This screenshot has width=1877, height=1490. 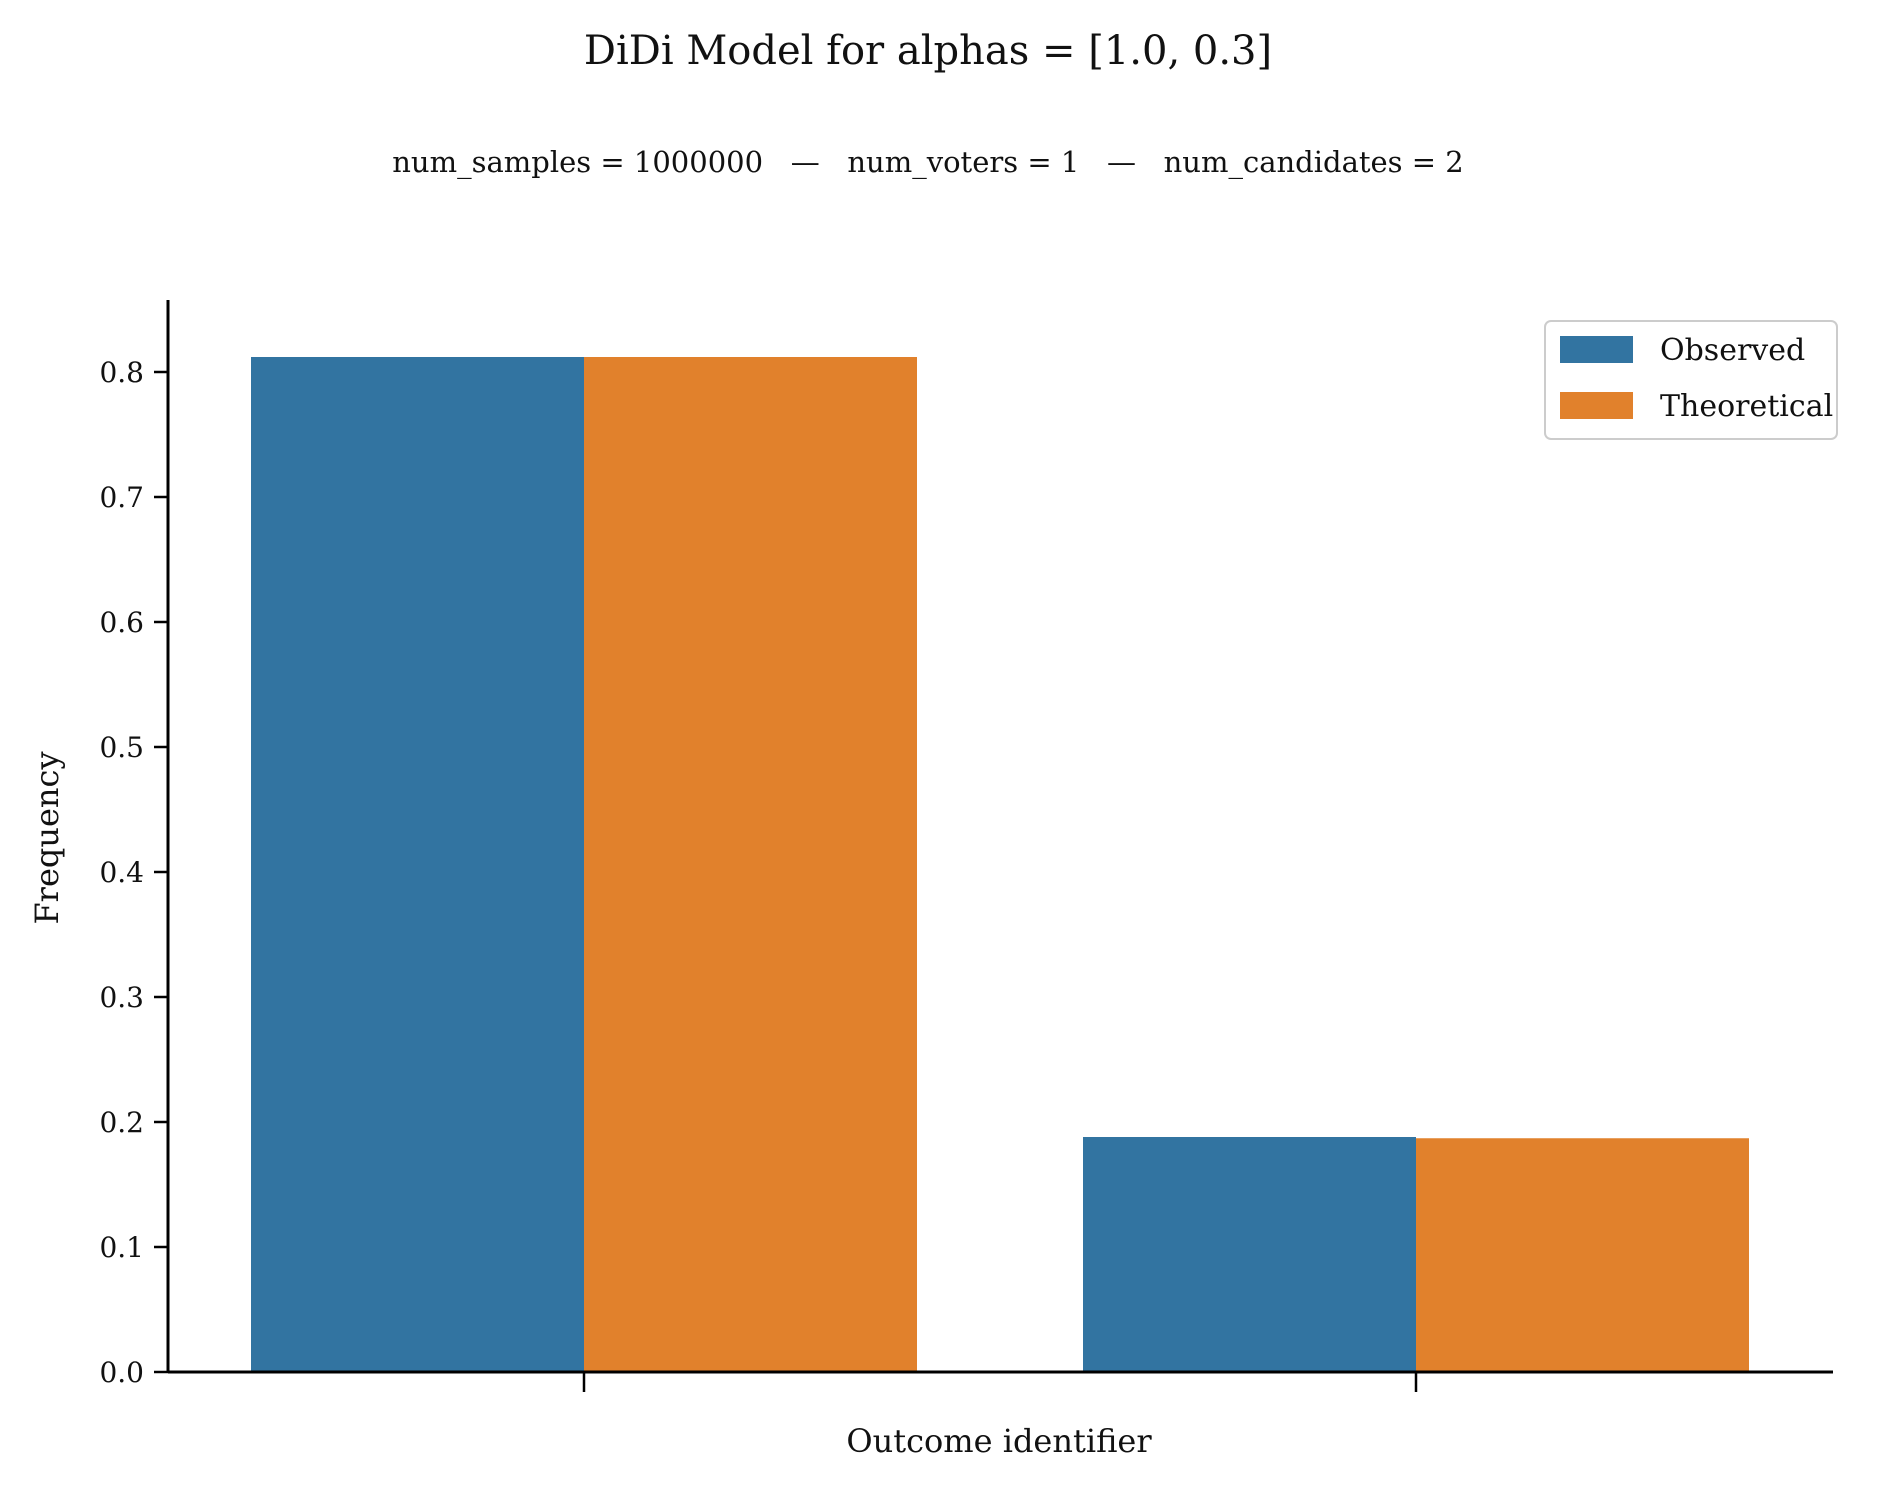 What do you see at coordinates (928, 51) in the screenshot?
I see `chart-title: DiDi Model for alphas = [1.0, 0.3]` at bounding box center [928, 51].